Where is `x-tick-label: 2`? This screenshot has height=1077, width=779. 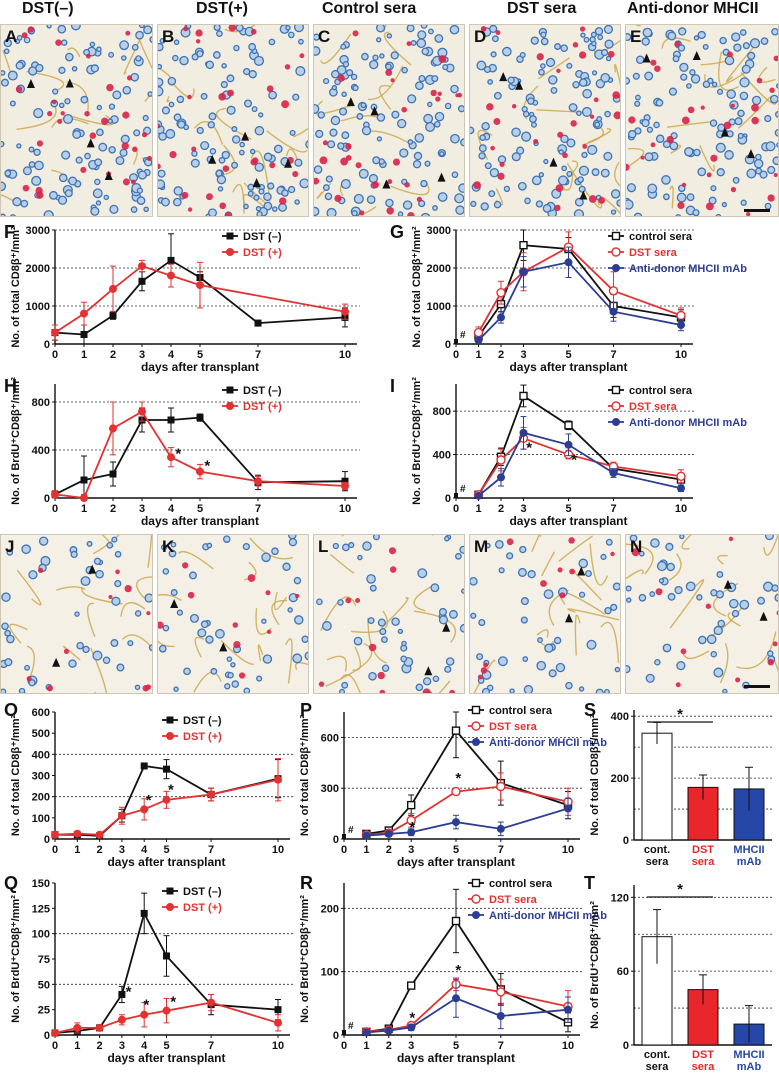
x-tick-label: 2 is located at coordinates (100, 1046).